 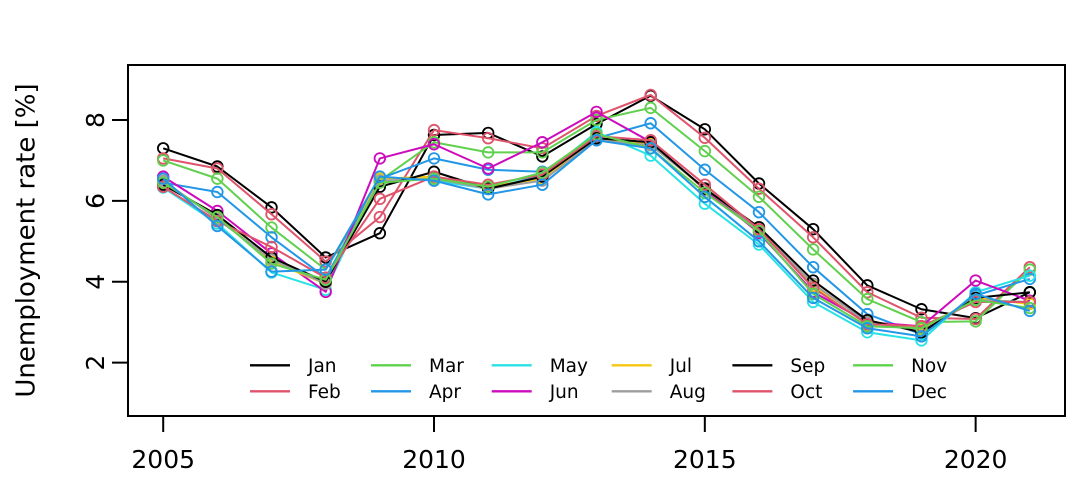 I want to click on x-tick-label: 2010, so click(x=434, y=459).